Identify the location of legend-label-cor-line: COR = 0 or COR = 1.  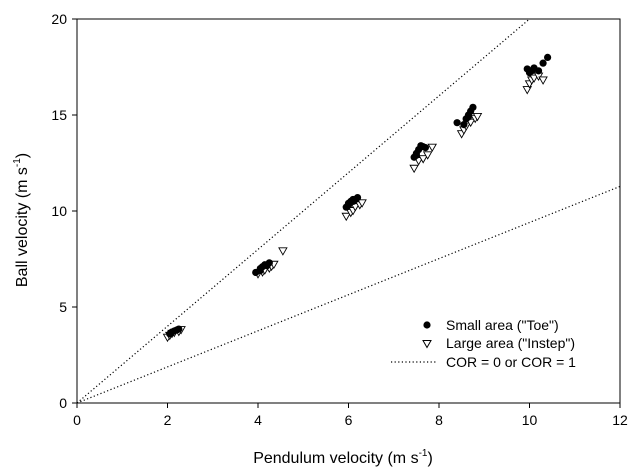
(511, 362).